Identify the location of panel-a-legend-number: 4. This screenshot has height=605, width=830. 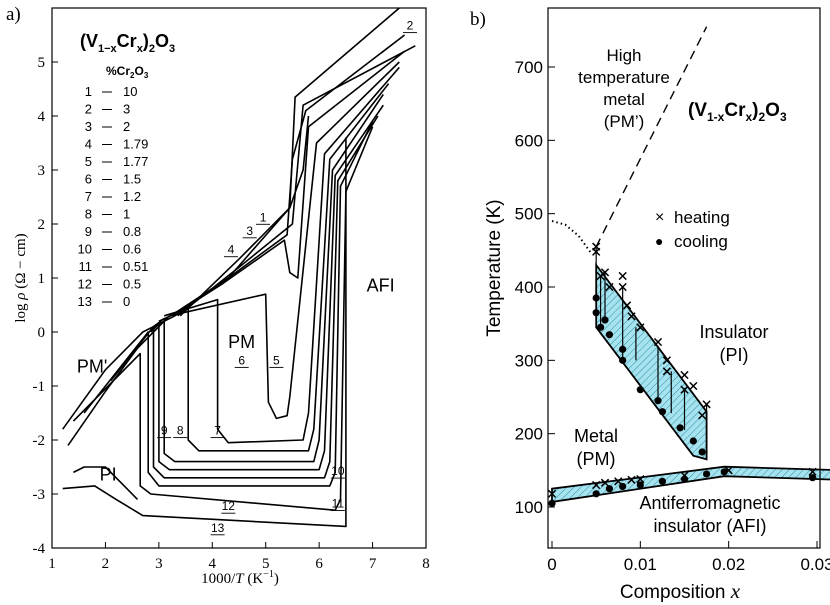
(88, 144).